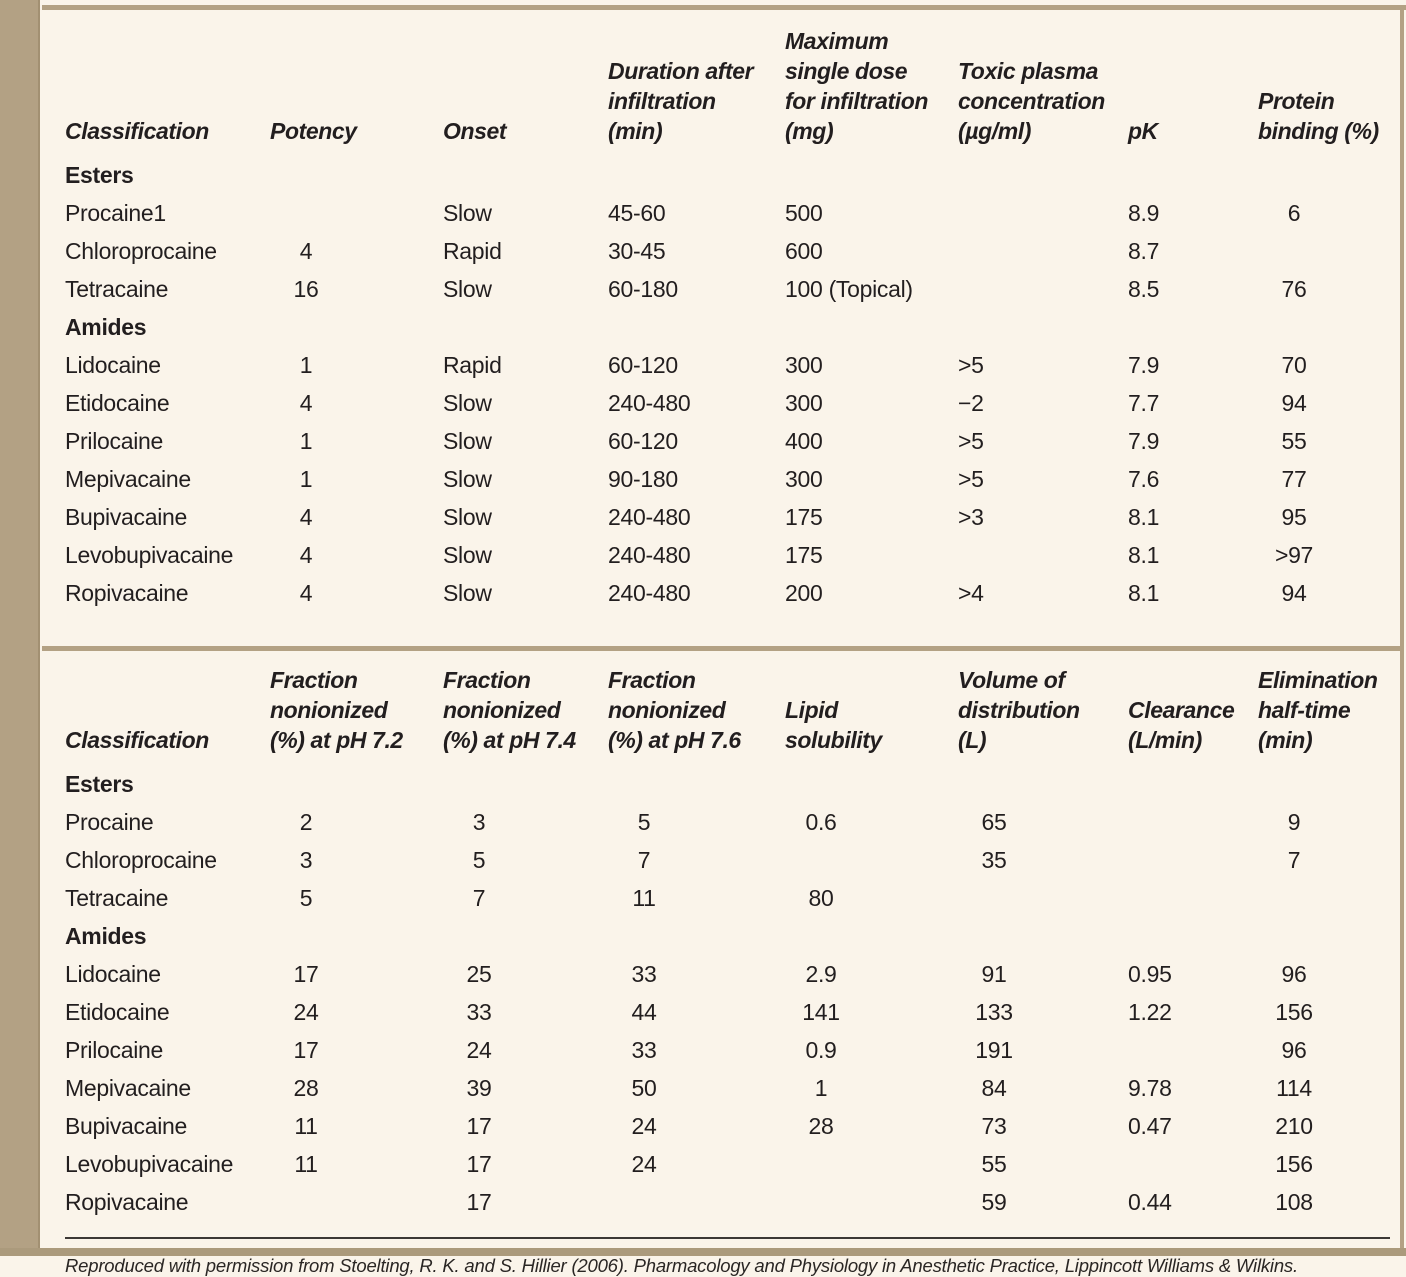 This screenshot has height=1277, width=1406. What do you see at coordinates (1294, 479) in the screenshot?
I see `value-text: 77` at bounding box center [1294, 479].